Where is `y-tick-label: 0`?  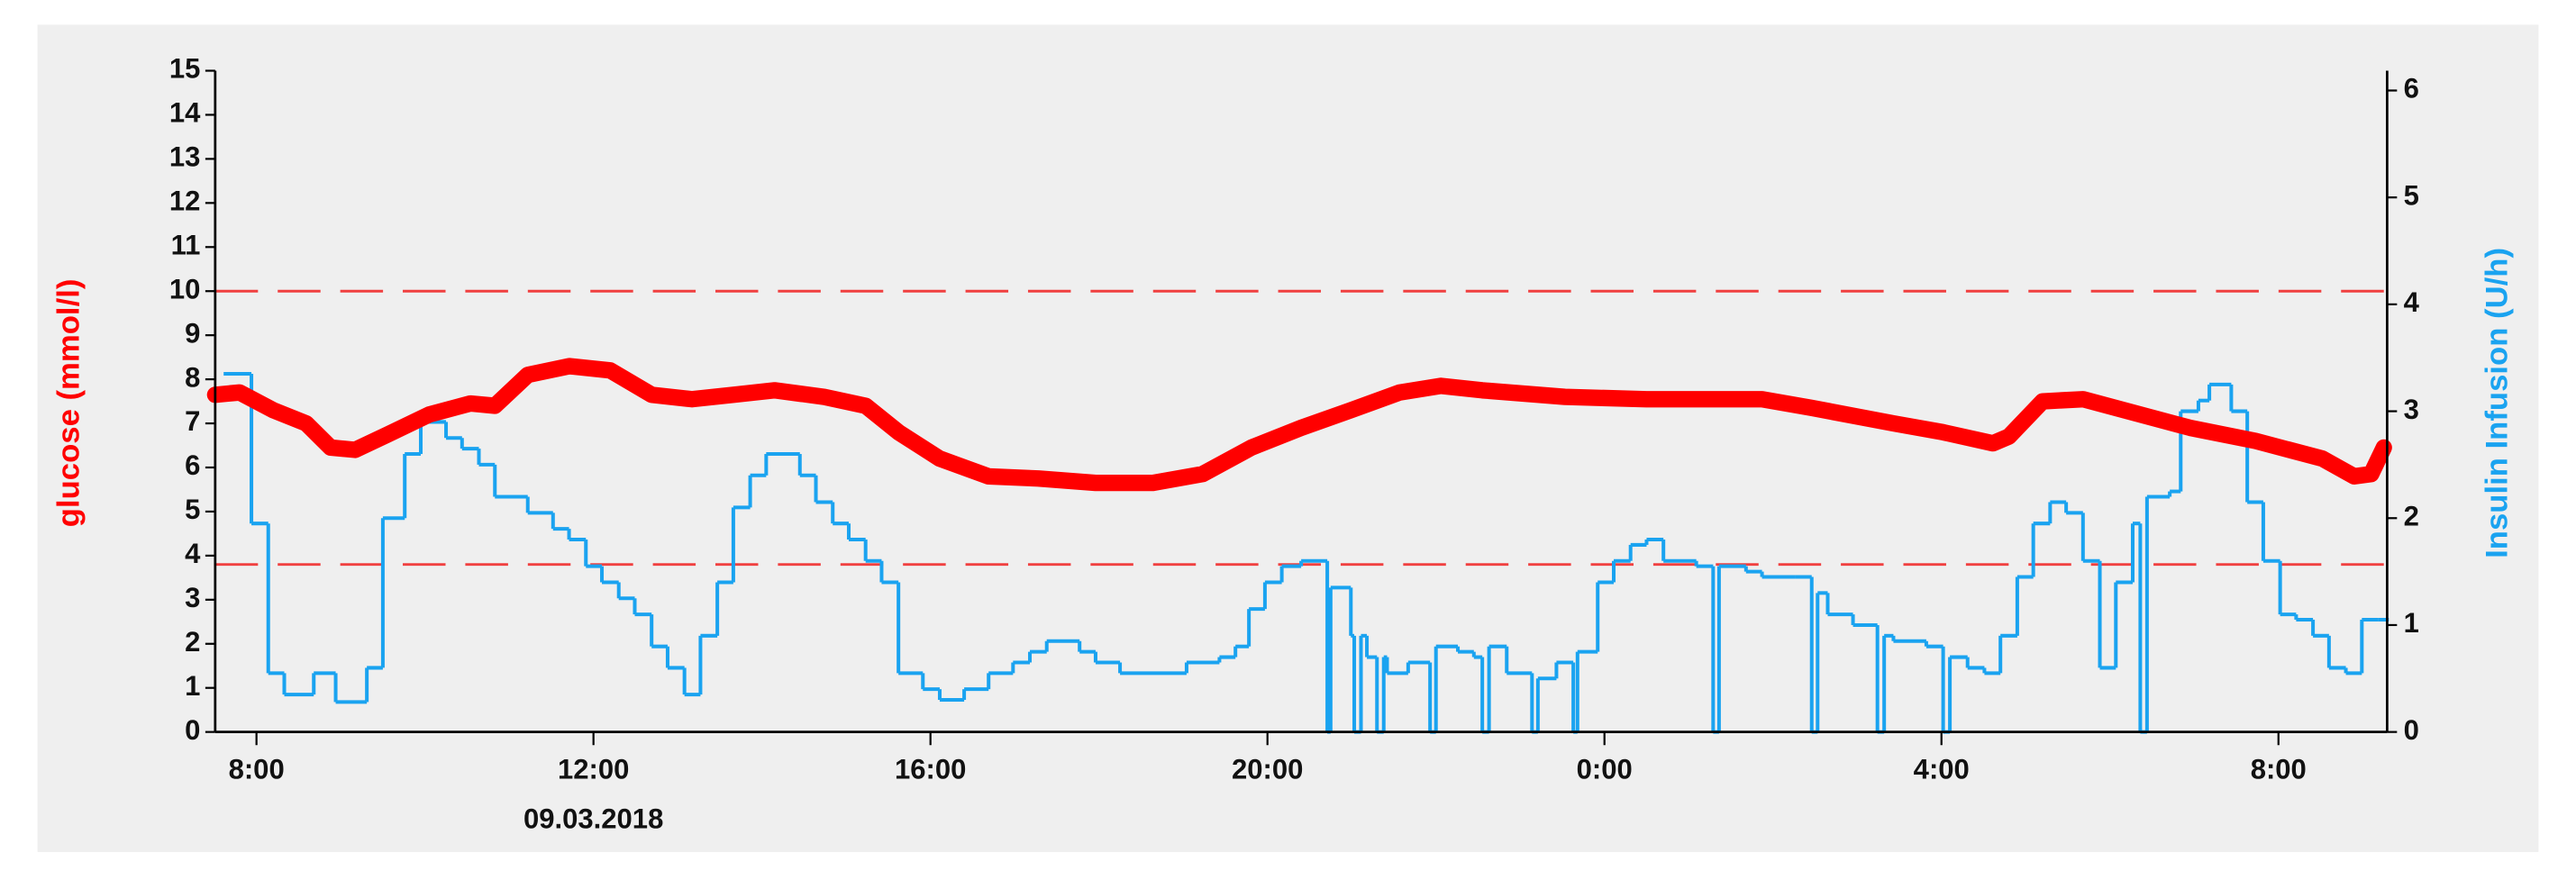 y-tick-label: 0 is located at coordinates (192, 730).